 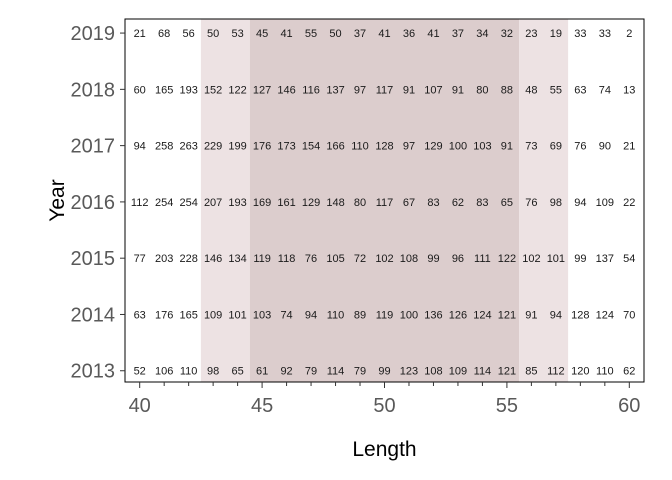 What do you see at coordinates (140, 259) in the screenshot?
I see `cell-label: 77` at bounding box center [140, 259].